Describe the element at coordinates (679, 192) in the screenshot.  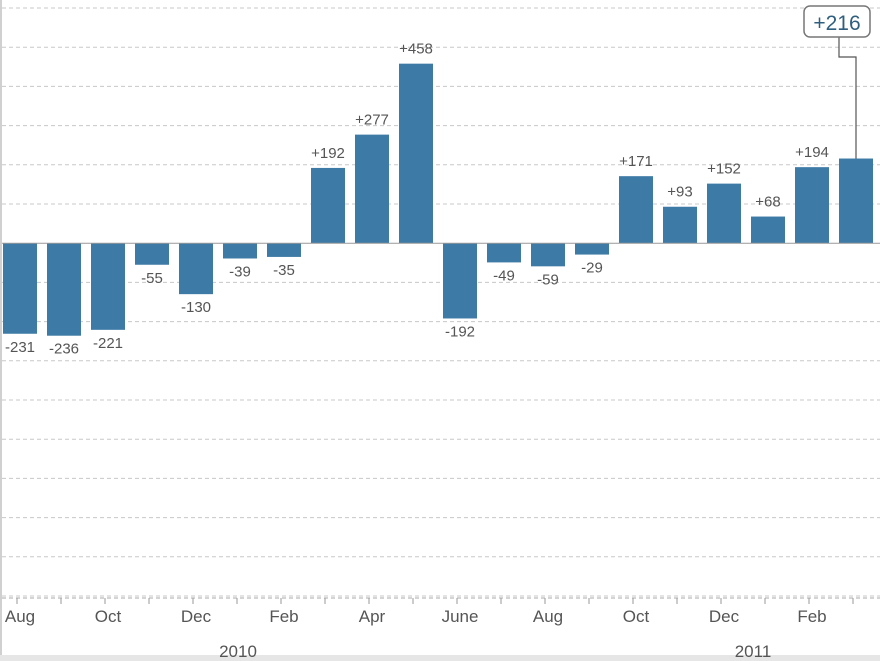
I see `data-label: +93` at that location.